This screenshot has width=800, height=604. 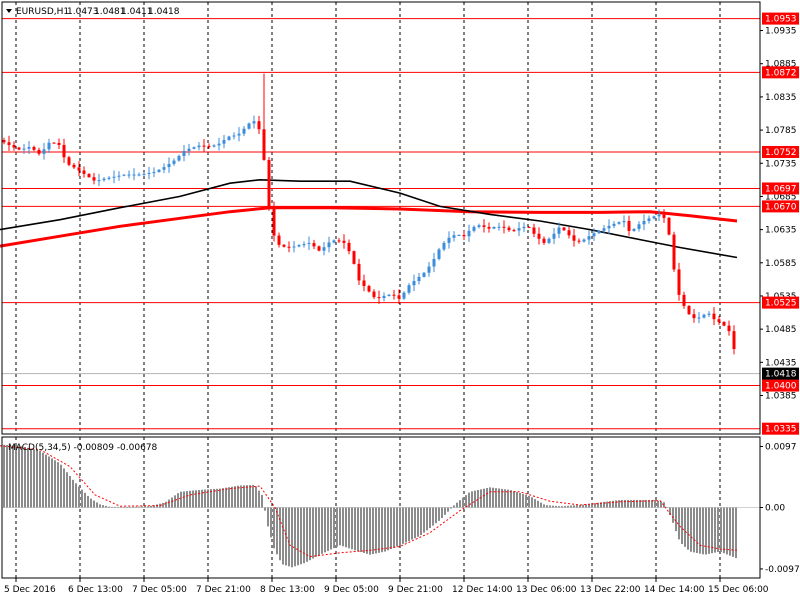 What do you see at coordinates (781, 207) in the screenshot?
I see `level-price-tag-label: 1.0670` at bounding box center [781, 207].